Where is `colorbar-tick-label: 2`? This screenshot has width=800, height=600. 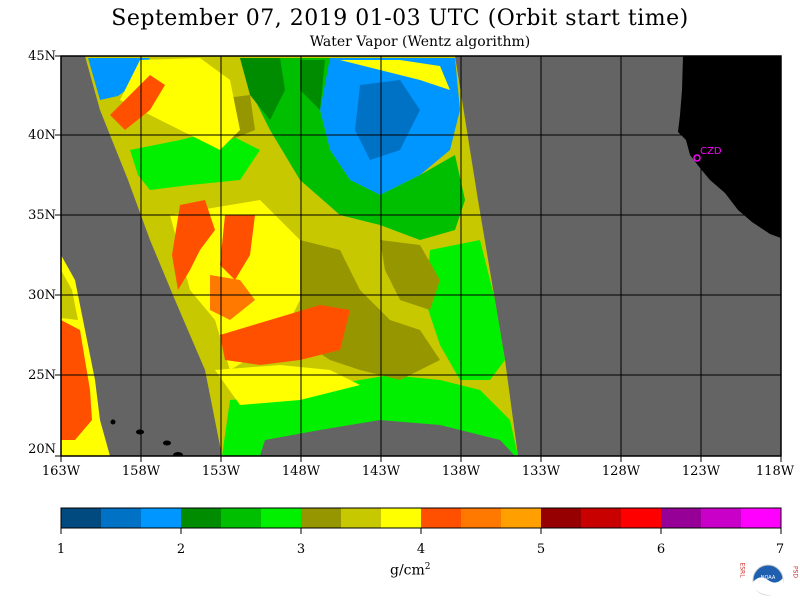
colorbar-tick-label: 2 is located at coordinates (181, 549).